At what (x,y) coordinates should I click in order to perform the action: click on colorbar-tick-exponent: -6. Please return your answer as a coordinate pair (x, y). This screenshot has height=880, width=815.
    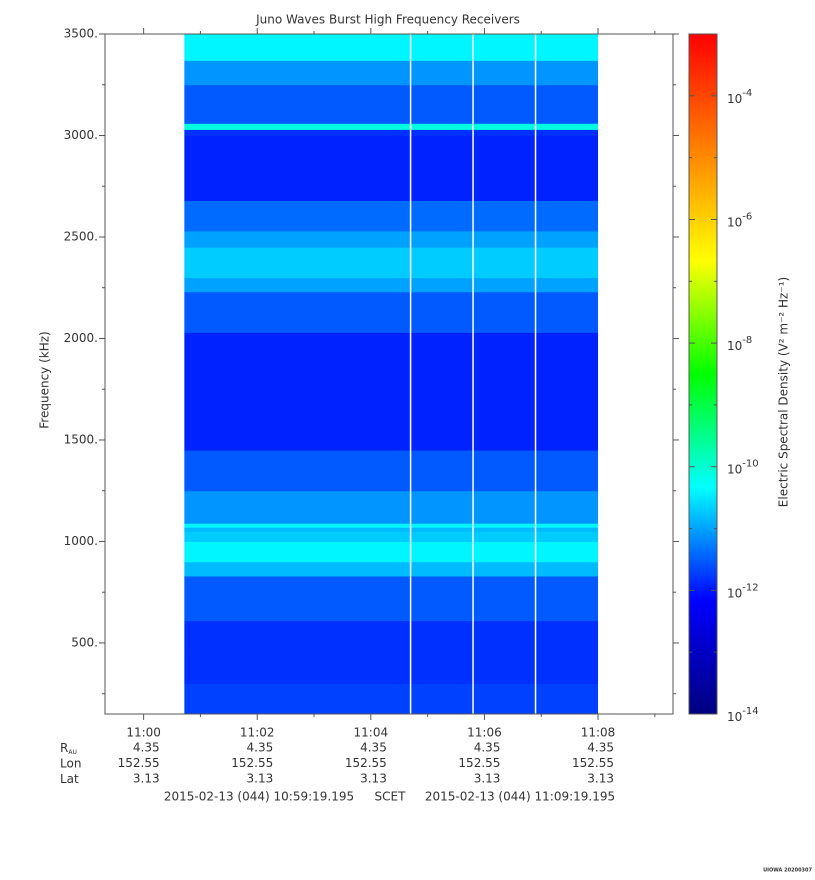
    Looking at the image, I should click on (747, 216).